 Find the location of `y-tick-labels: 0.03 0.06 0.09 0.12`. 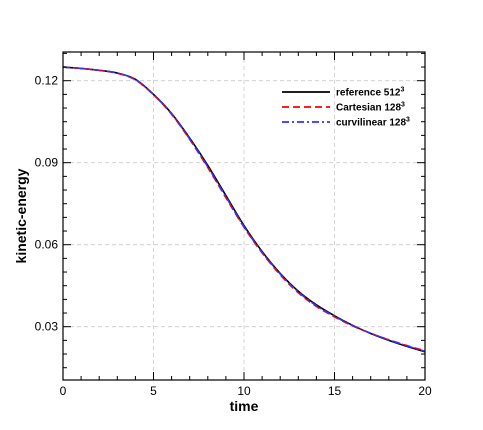

y-tick-labels: 0.03 0.06 0.09 0.12 is located at coordinates (47, 204).